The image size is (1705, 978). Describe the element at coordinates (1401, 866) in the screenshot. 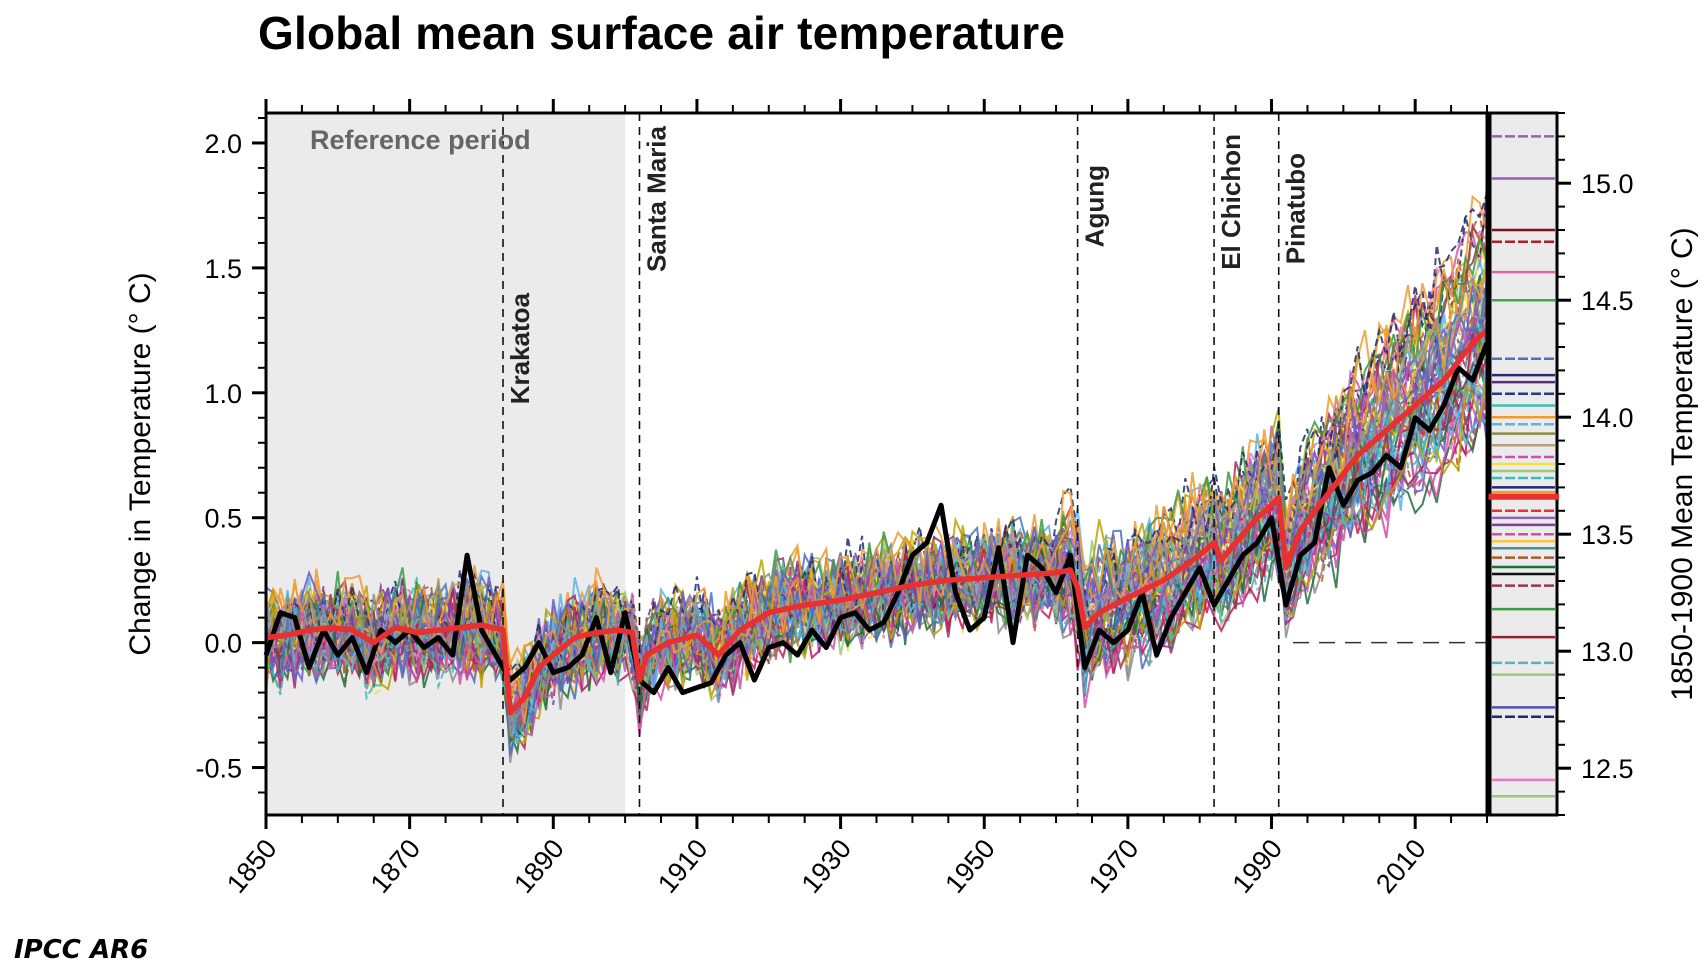

I see `x-tick-label: 2010` at that location.